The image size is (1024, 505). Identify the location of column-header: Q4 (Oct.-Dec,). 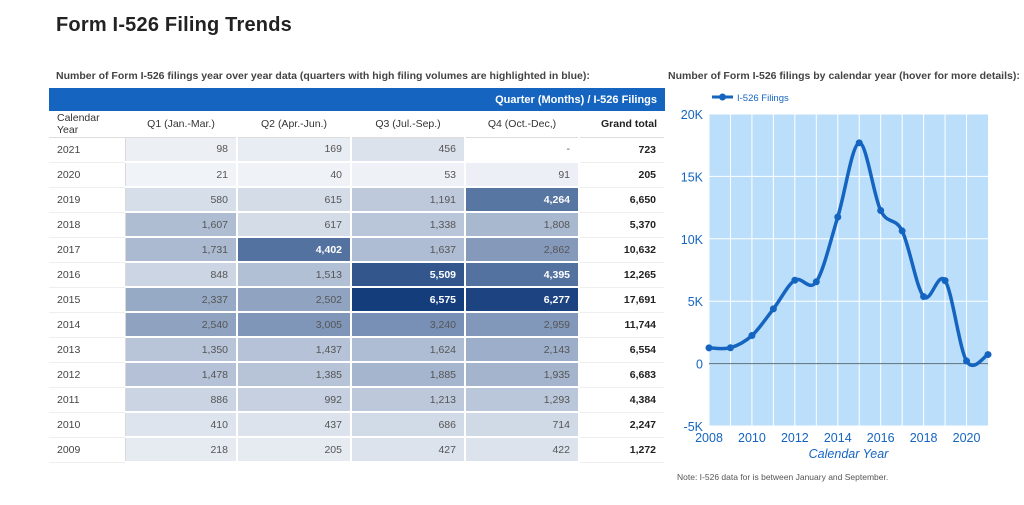
(522, 124).